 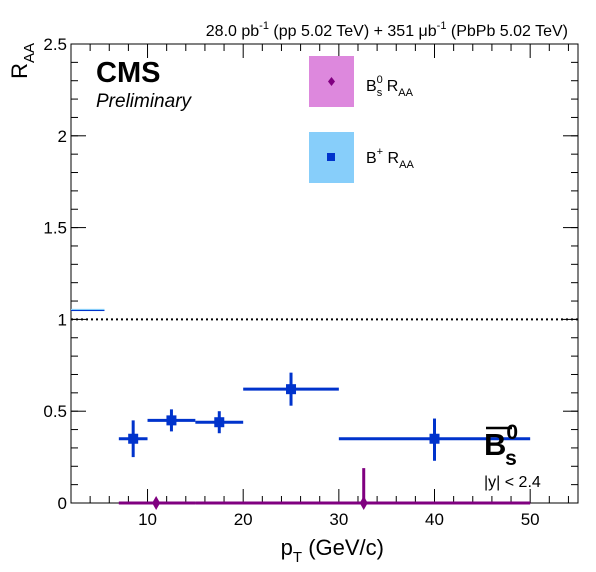 I want to click on x-tick-label: 40, so click(x=434, y=519).